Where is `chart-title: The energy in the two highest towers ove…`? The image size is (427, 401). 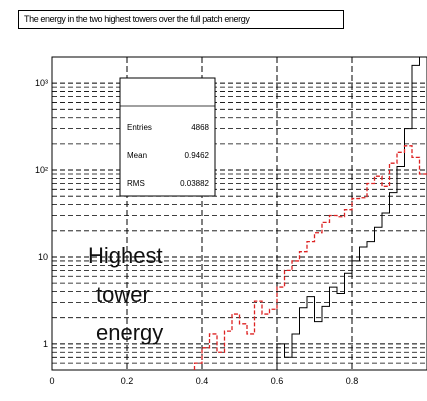 chart-title: The energy in the two highest towers ove… is located at coordinates (181, 19).